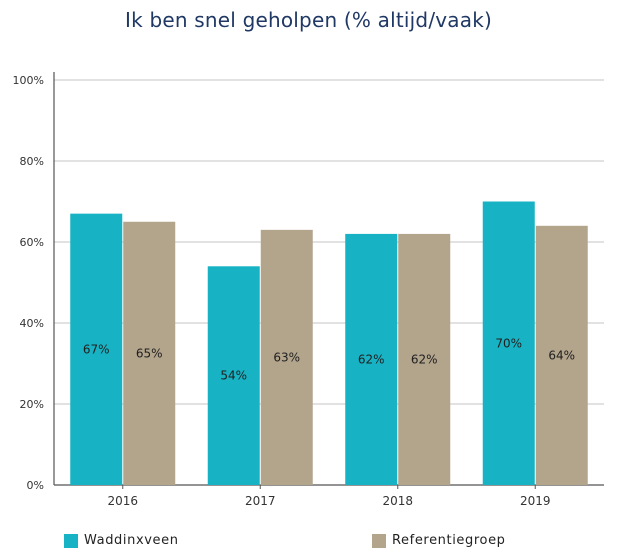 The height and width of the screenshot is (558, 617). I want to click on y-tick-label: 0%, so click(35, 485).